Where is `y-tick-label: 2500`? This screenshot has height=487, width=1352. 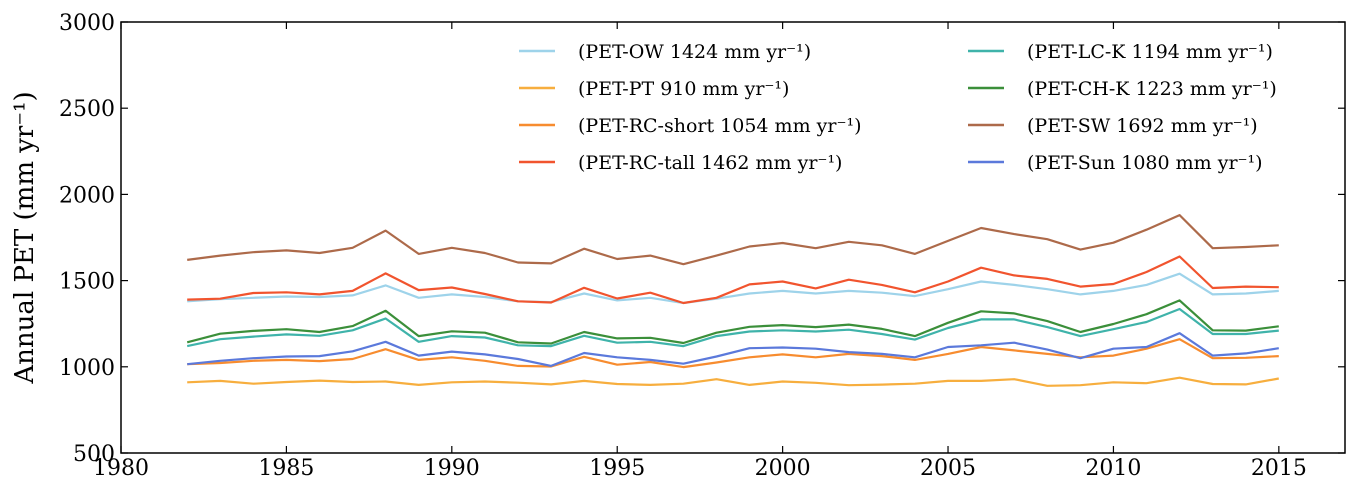
y-tick-label: 2500 is located at coordinates (87, 109).